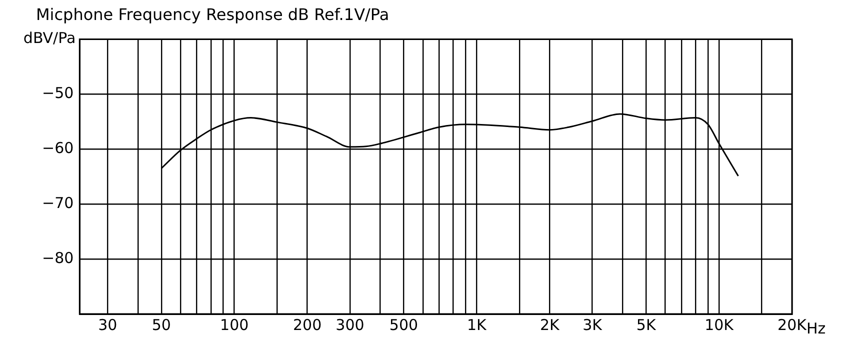 The image size is (850, 344). What do you see at coordinates (58, 203) in the screenshot?
I see `y-tick-label: −70` at bounding box center [58, 203].